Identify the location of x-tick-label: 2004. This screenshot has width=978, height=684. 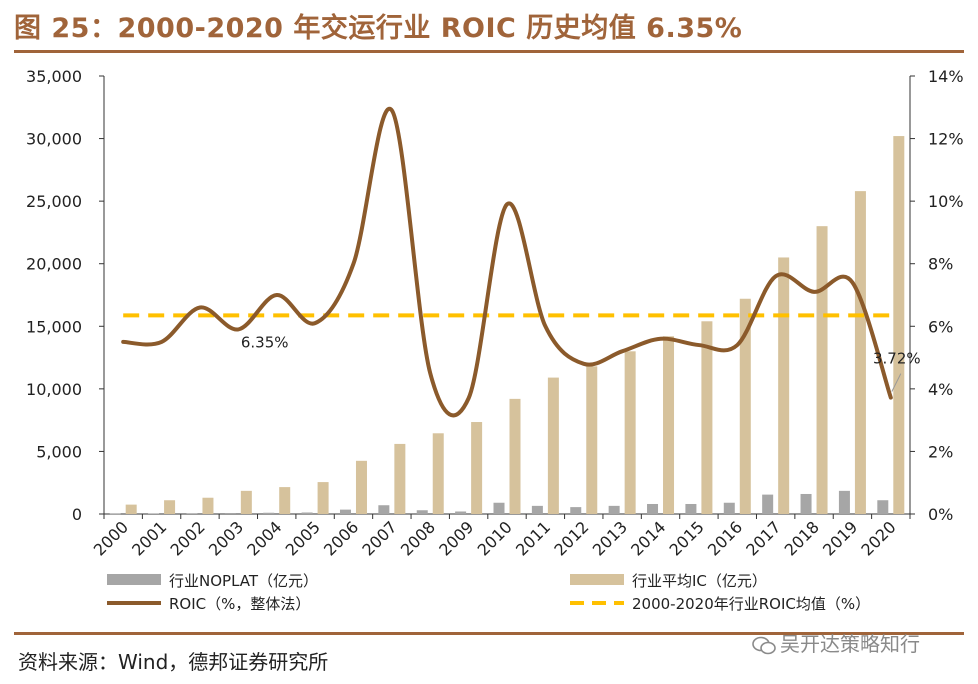
(264, 538).